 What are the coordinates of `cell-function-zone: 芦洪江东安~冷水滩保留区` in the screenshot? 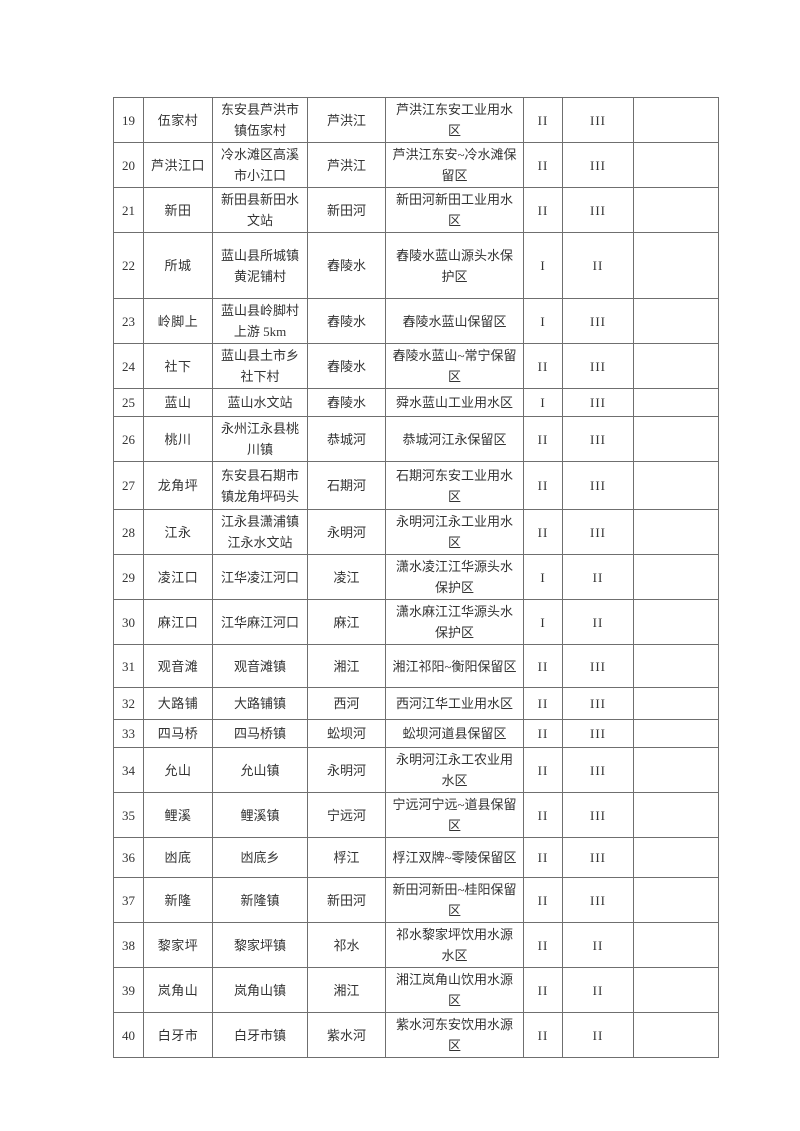 It's located at (454, 165).